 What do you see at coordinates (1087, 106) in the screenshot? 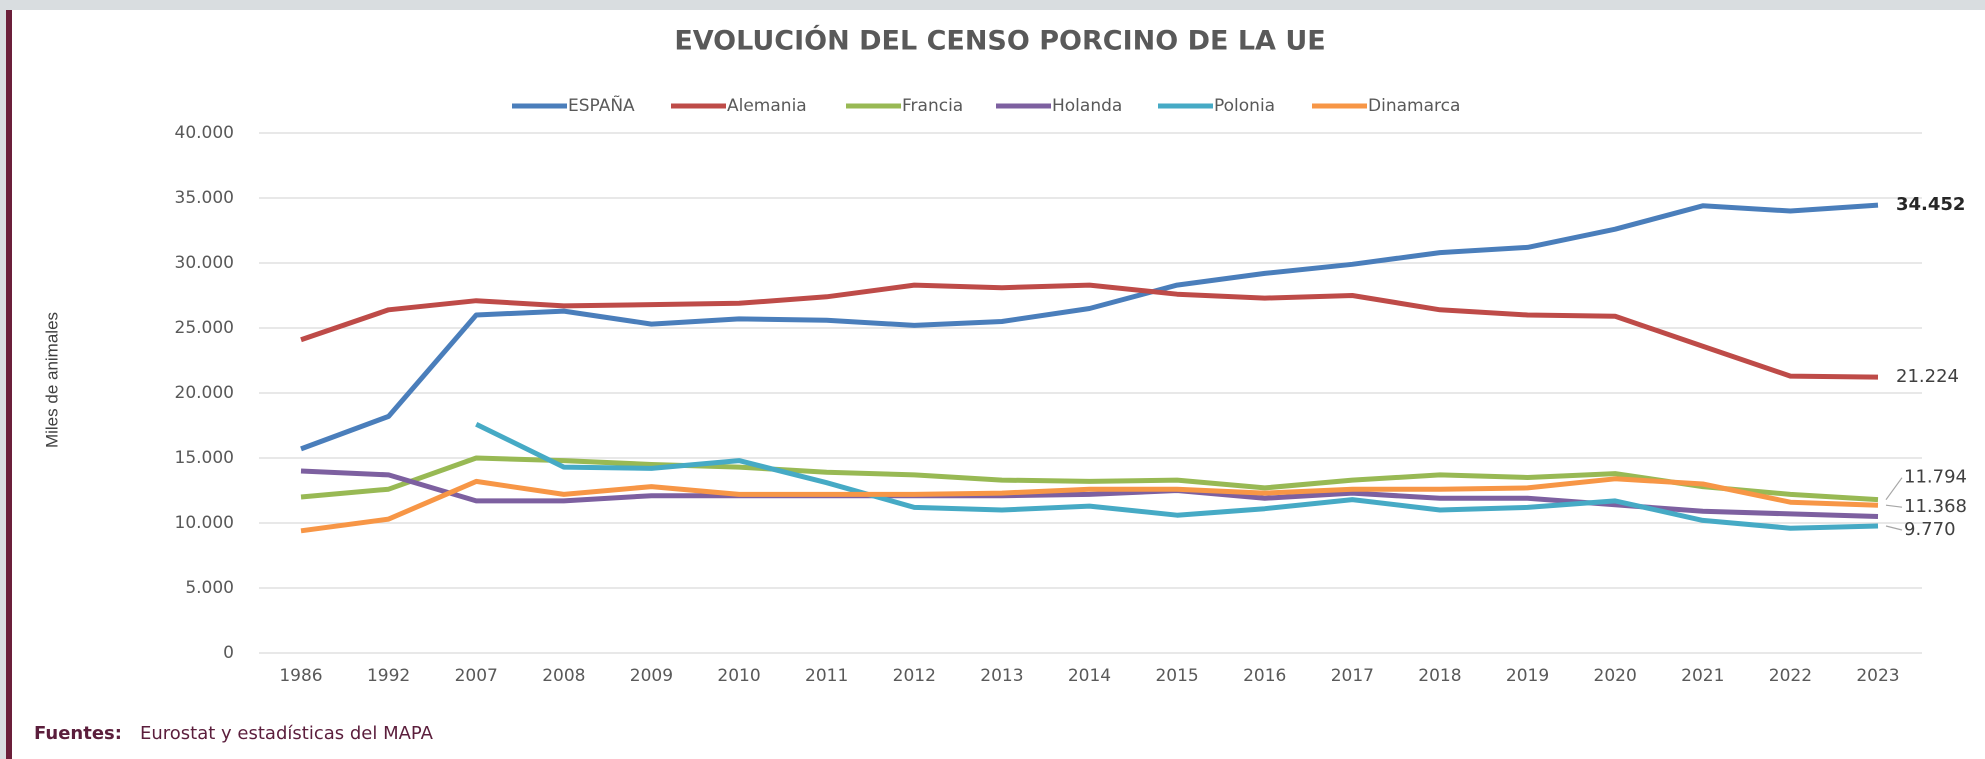
I see `legend-label: Holanda` at bounding box center [1087, 106].